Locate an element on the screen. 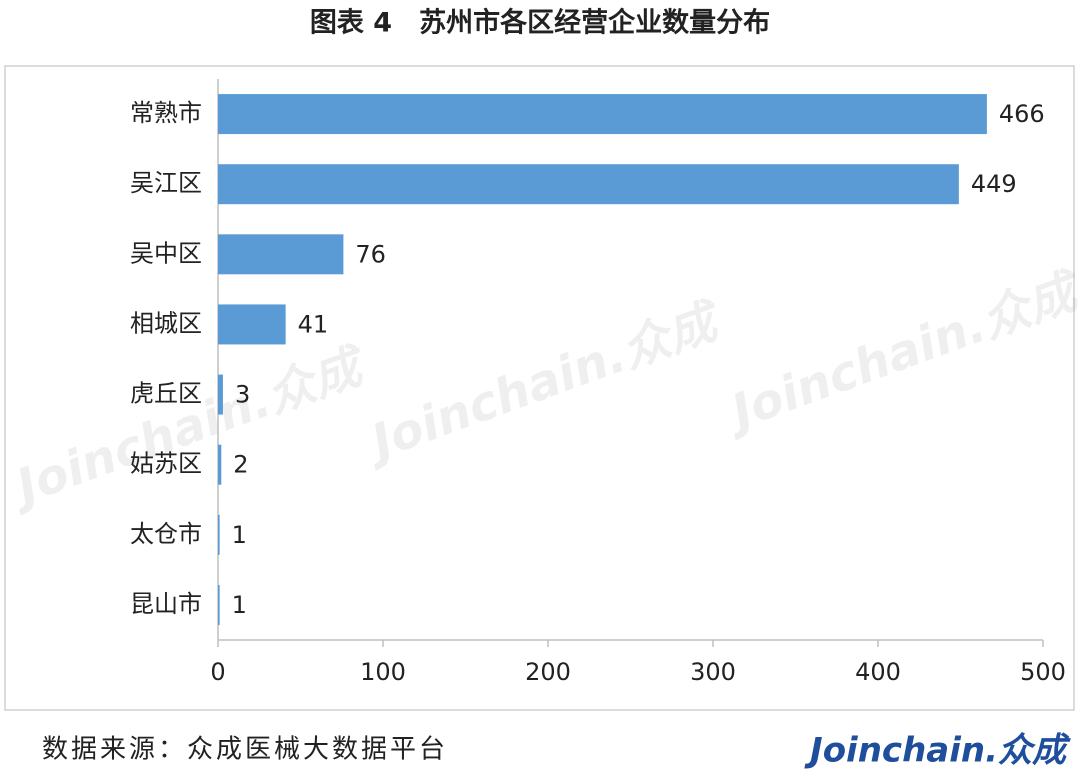 The image size is (1080, 777). value-label: 466 is located at coordinates (1022, 114).